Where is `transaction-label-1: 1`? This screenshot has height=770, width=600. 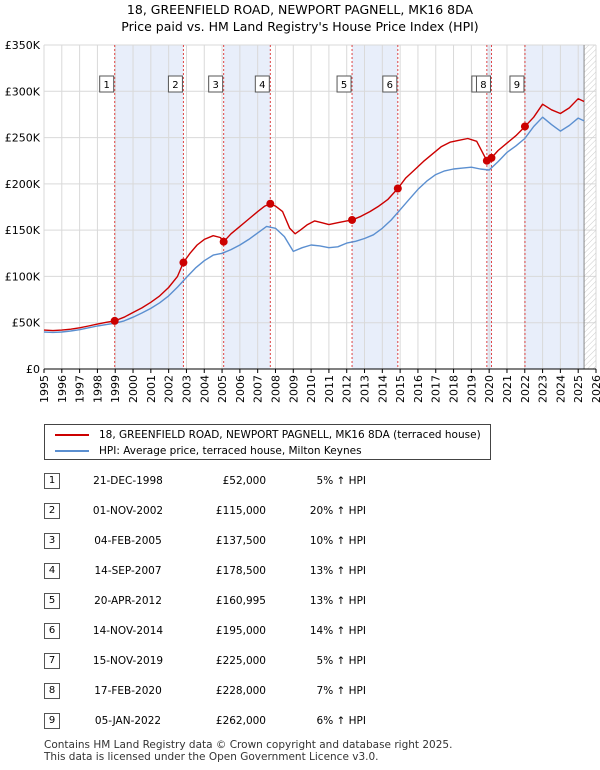 transaction-label-1: 1 is located at coordinates (107, 85).